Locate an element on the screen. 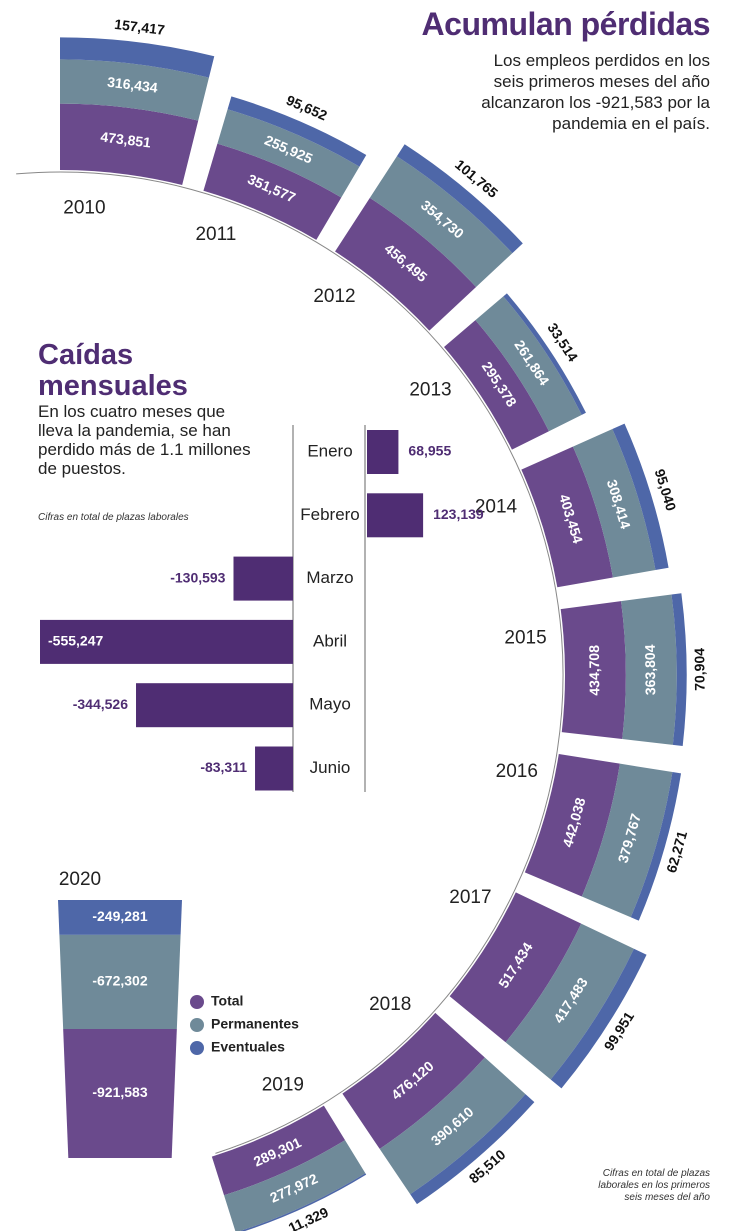 The image size is (750, 1231). value-label: -555,247 is located at coordinates (75, 641).